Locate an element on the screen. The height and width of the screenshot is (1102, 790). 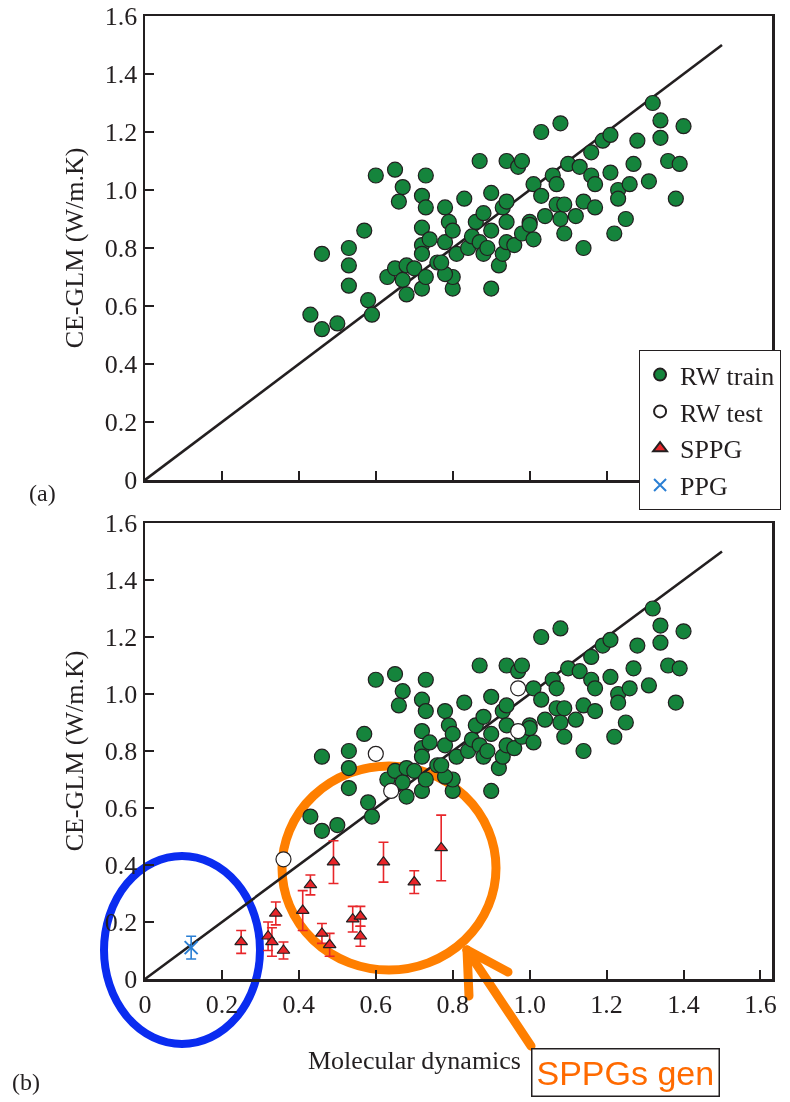
legend-label: PPG is located at coordinates (704, 487).